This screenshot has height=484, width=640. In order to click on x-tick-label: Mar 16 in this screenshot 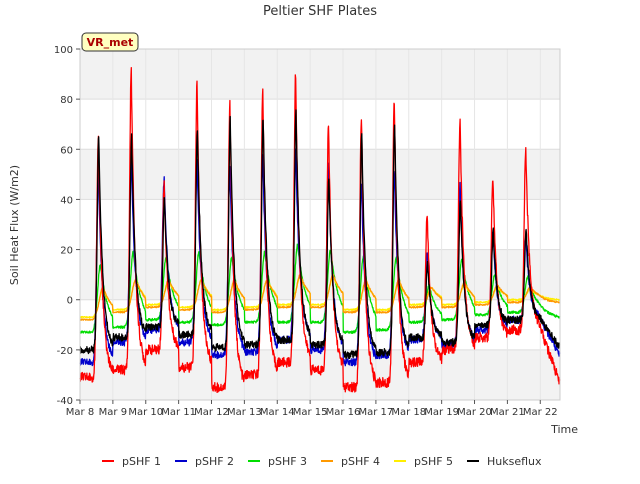, I will do `click(343, 412)`.